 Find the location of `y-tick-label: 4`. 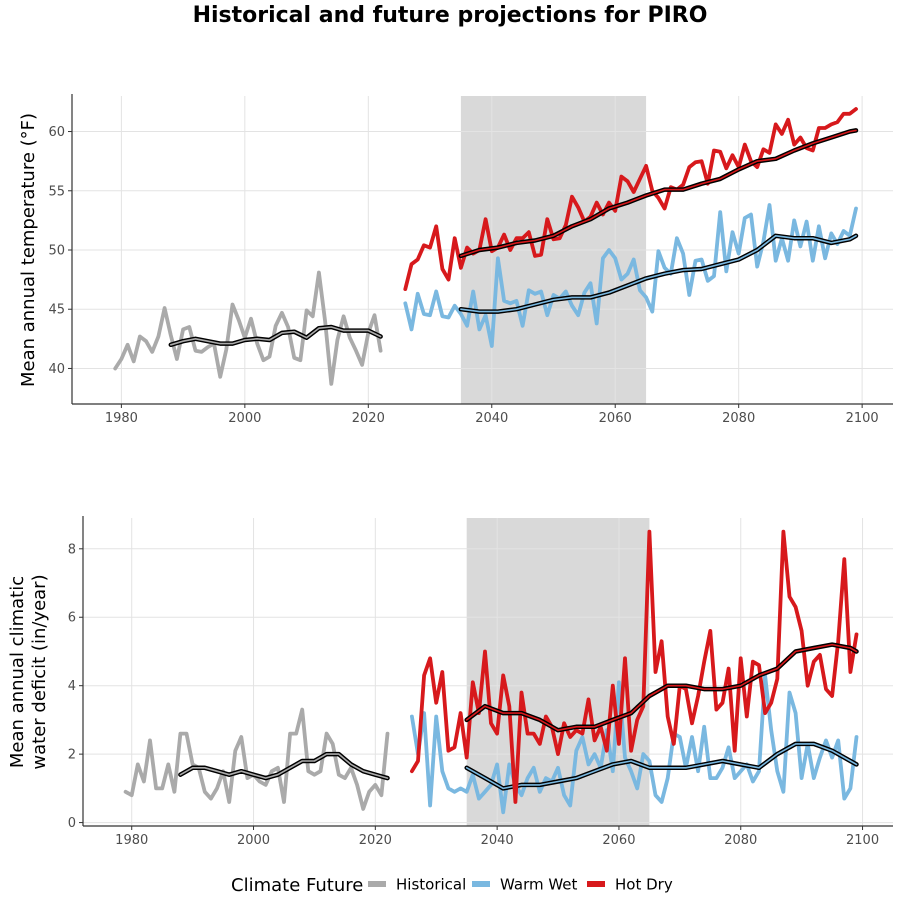

y-tick-label: 4 is located at coordinates (72, 686).